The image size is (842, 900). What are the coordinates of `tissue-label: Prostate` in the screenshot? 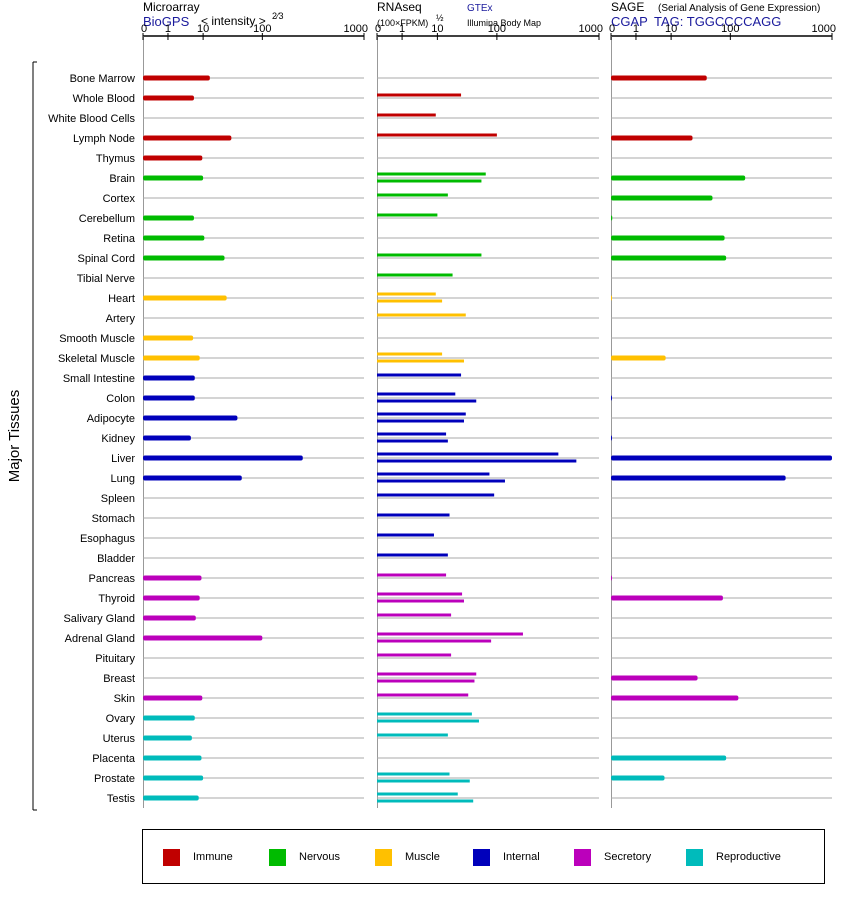 It's located at (114, 779).